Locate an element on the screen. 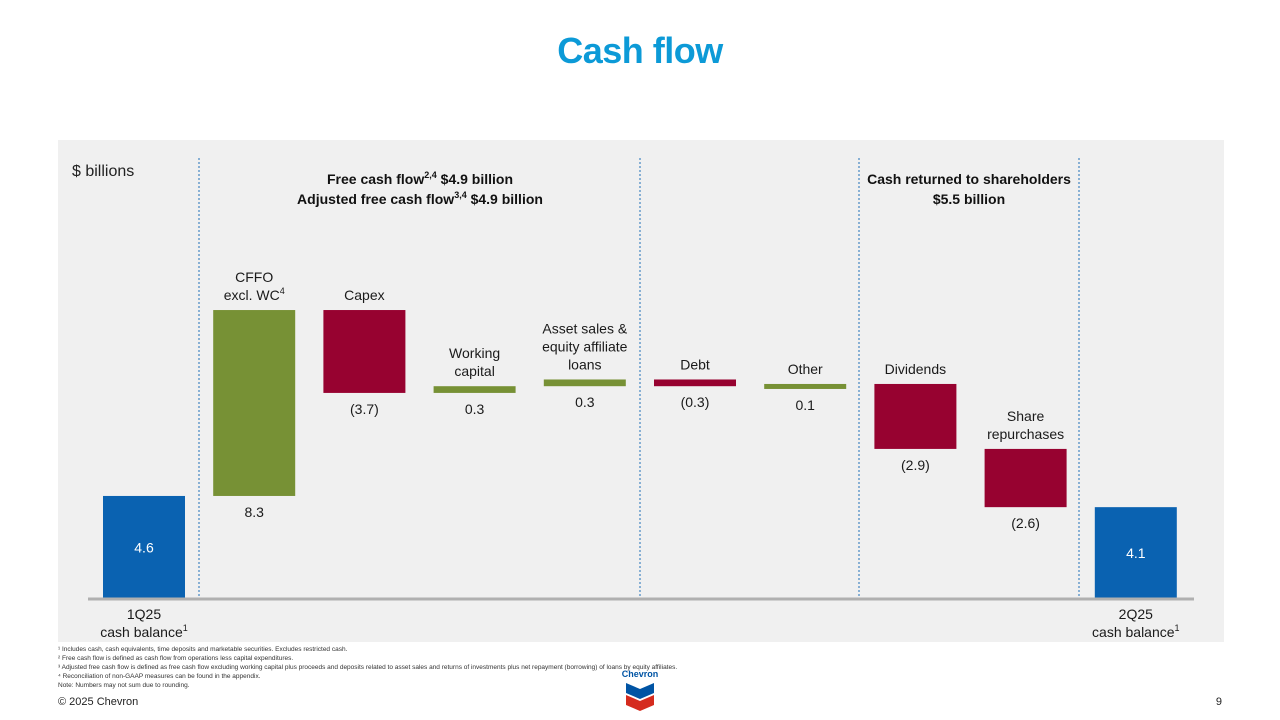 This screenshot has width=1280, height=720. category-label-capex: Capex is located at coordinates (364, 295).